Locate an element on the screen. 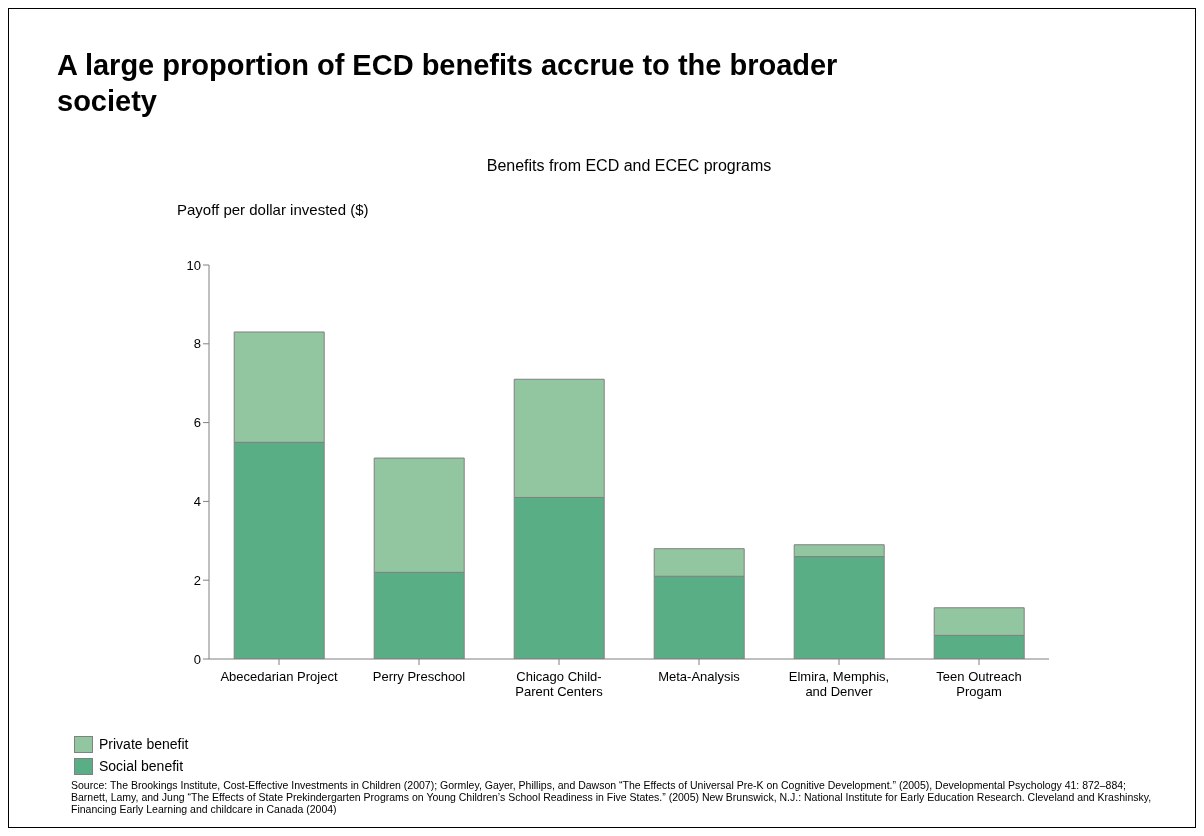 This screenshot has width=1204, height=836. y-tick-label: 4 is located at coordinates (197, 502).